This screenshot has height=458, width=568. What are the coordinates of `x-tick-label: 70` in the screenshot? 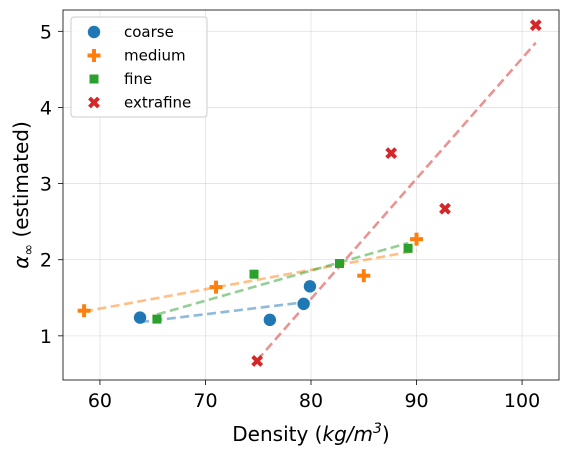 It's located at (205, 401).